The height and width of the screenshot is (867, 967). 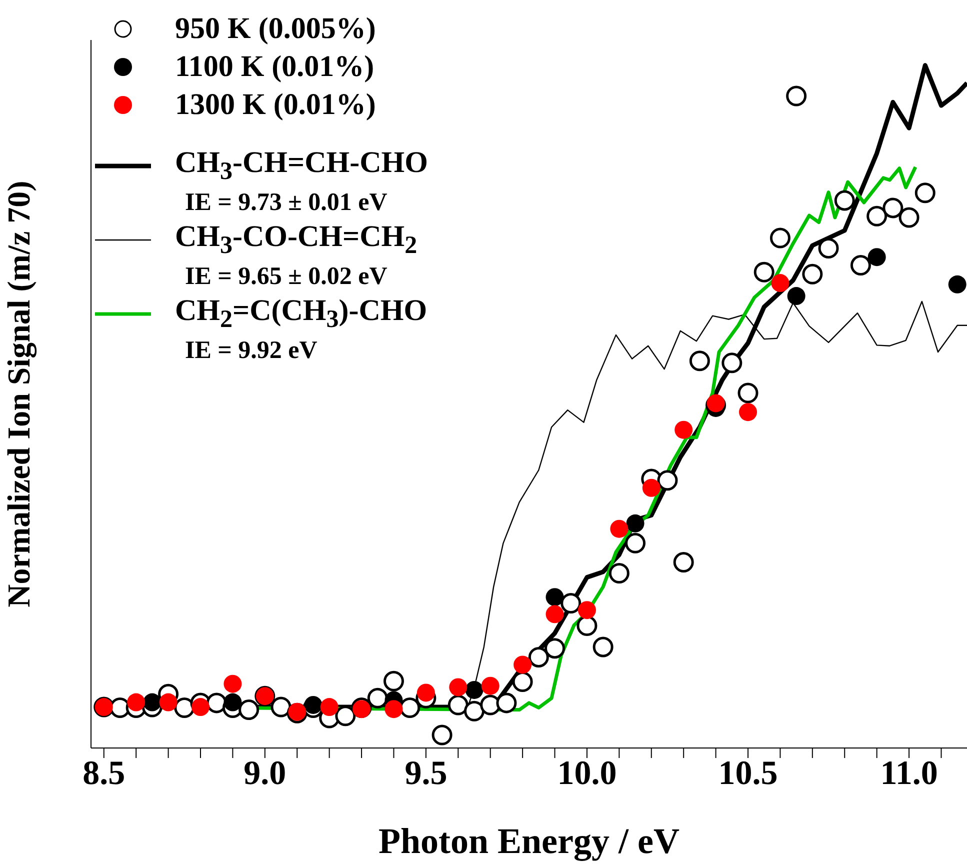 What do you see at coordinates (909, 773) in the screenshot?
I see `x-tick-label: 11.0` at bounding box center [909, 773].